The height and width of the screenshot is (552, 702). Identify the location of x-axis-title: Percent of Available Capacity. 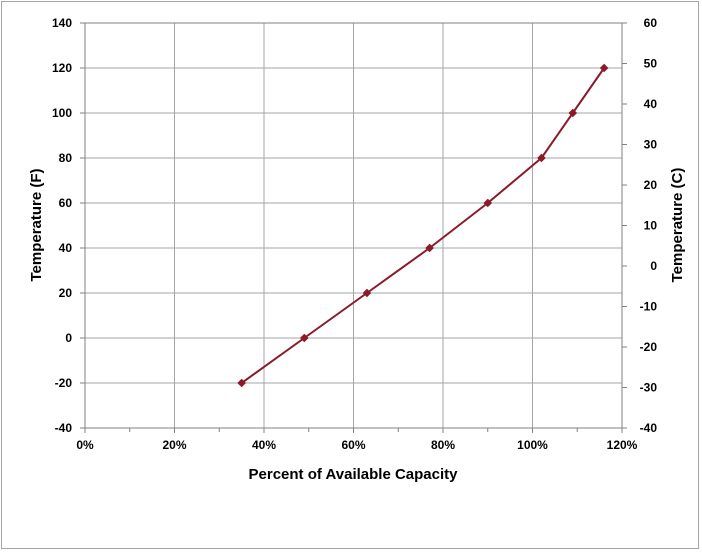
(354, 474).